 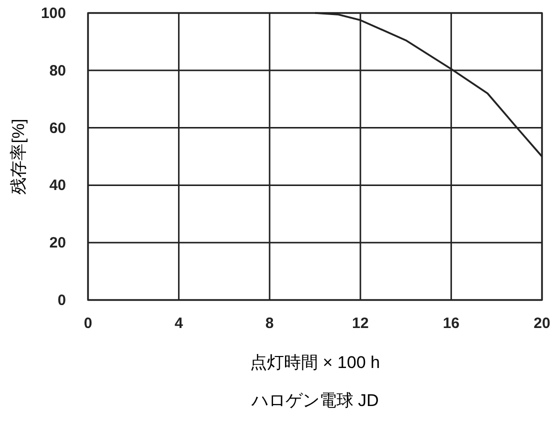 I want to click on y-tick-label: 80, so click(x=57, y=71).